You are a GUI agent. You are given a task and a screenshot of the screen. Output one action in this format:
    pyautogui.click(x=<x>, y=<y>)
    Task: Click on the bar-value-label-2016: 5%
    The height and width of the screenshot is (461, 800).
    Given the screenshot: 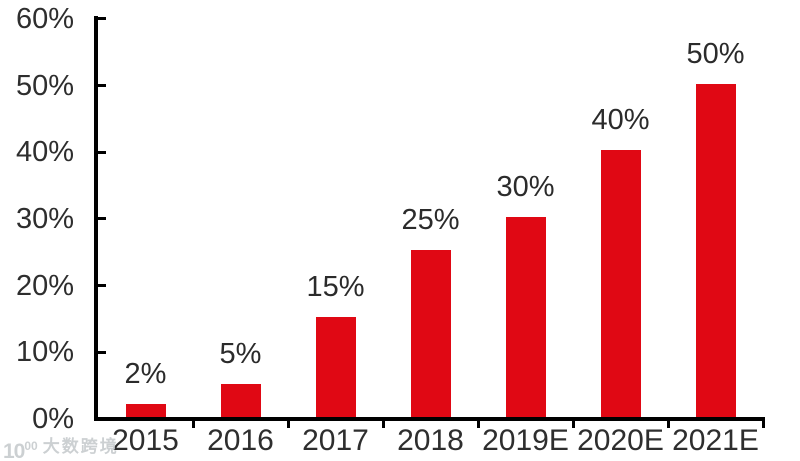 What is the action you would take?
    pyautogui.click(x=240, y=353)
    